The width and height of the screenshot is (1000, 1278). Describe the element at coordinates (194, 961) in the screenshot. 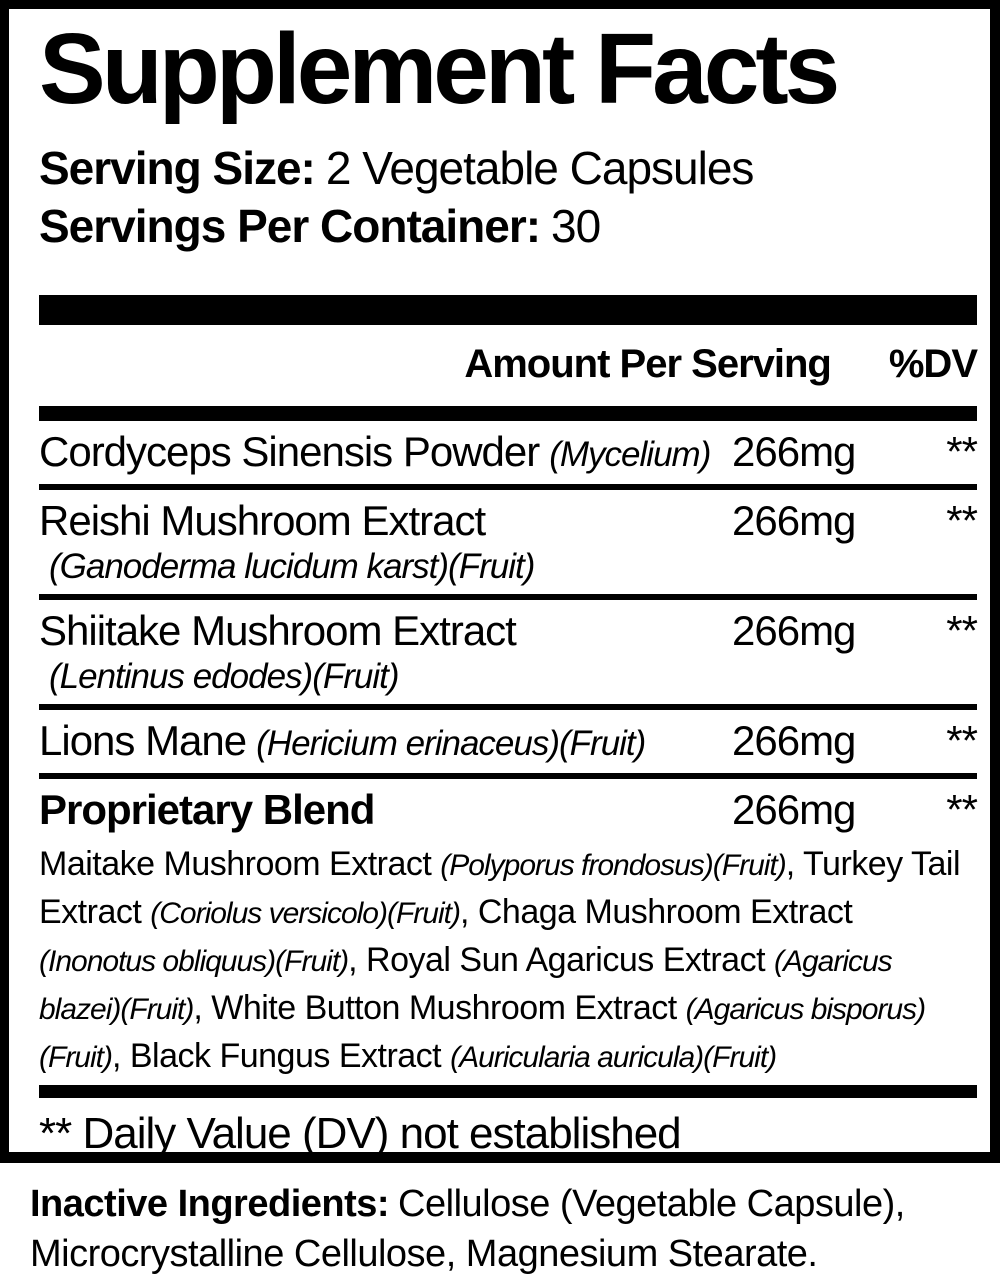

I see `blend-latin-segment: (Inonotus obliquus)(Fruit)` at that location.